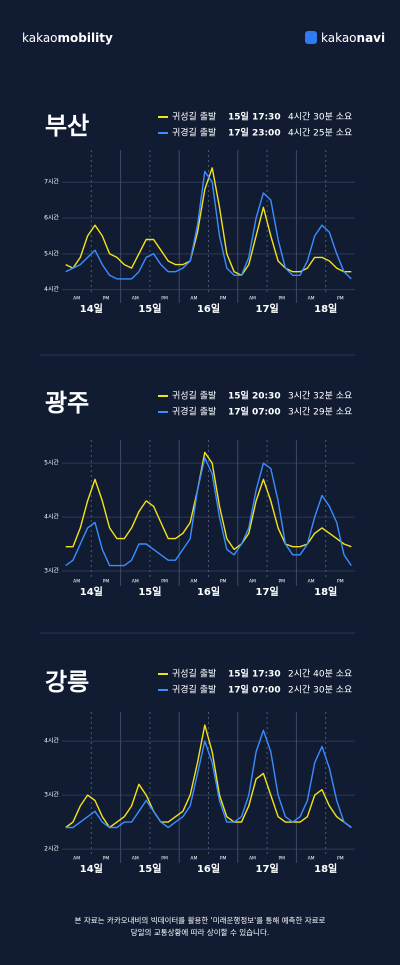  I want to click on y-tick-label: 6시간, so click(51, 218).